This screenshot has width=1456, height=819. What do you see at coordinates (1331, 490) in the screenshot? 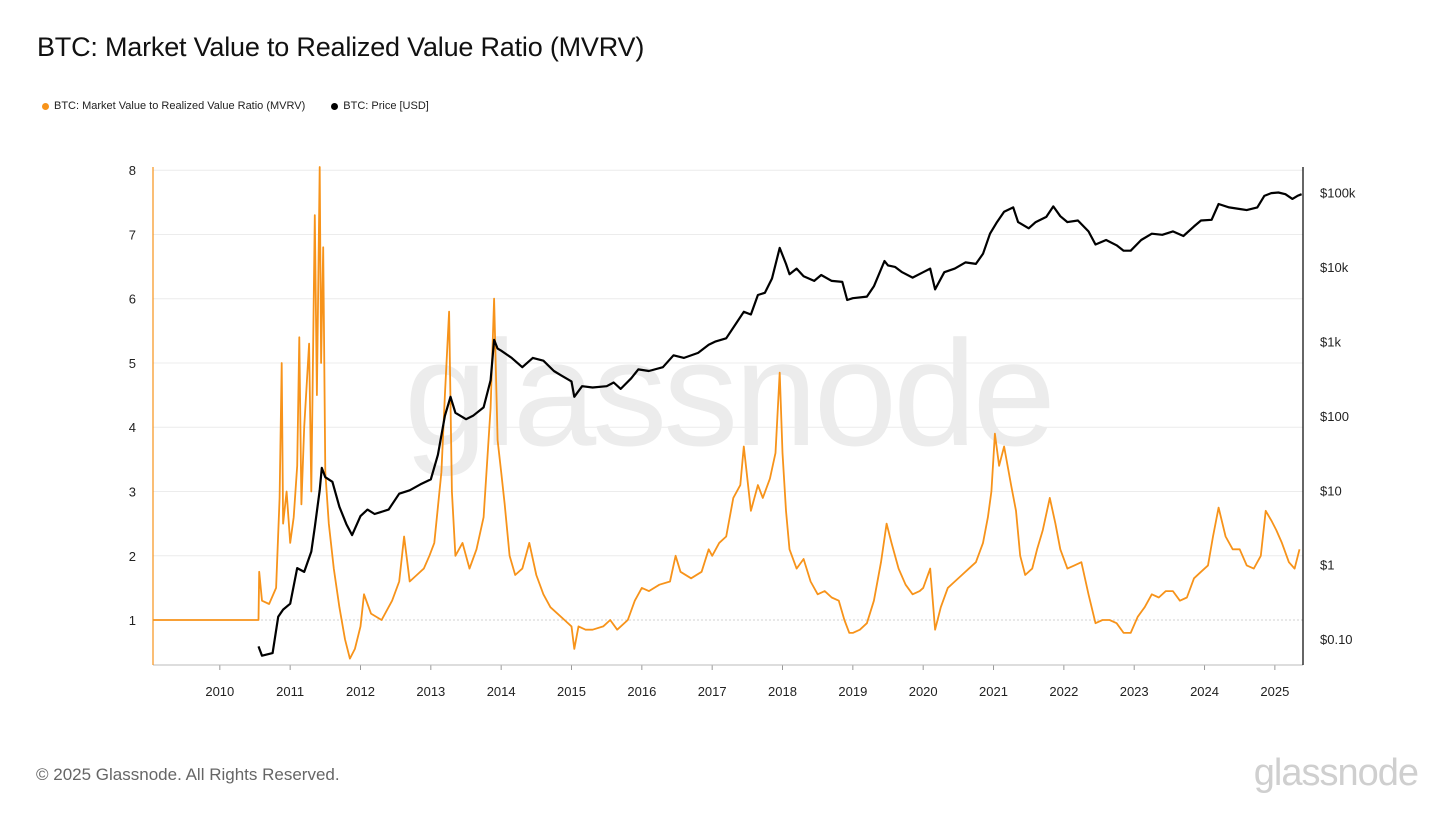
I see `y-right-tick-2: $10` at bounding box center [1331, 490].